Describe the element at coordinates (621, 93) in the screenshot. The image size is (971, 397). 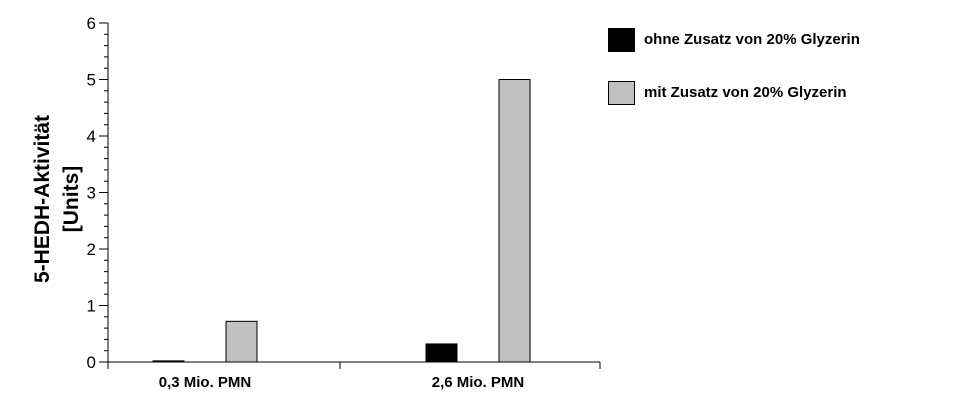
I see `legend-swatch-mit` at that location.